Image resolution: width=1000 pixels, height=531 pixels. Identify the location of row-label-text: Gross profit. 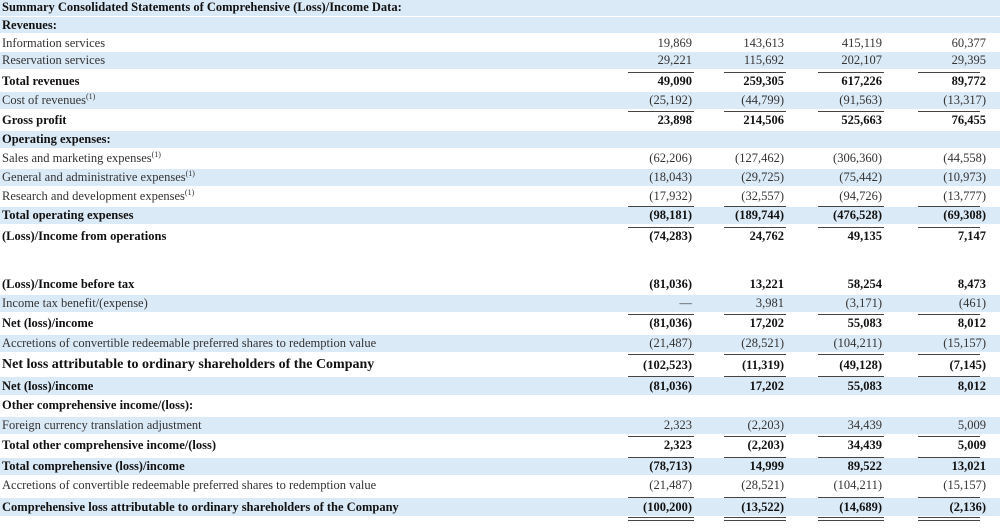
(34, 120).